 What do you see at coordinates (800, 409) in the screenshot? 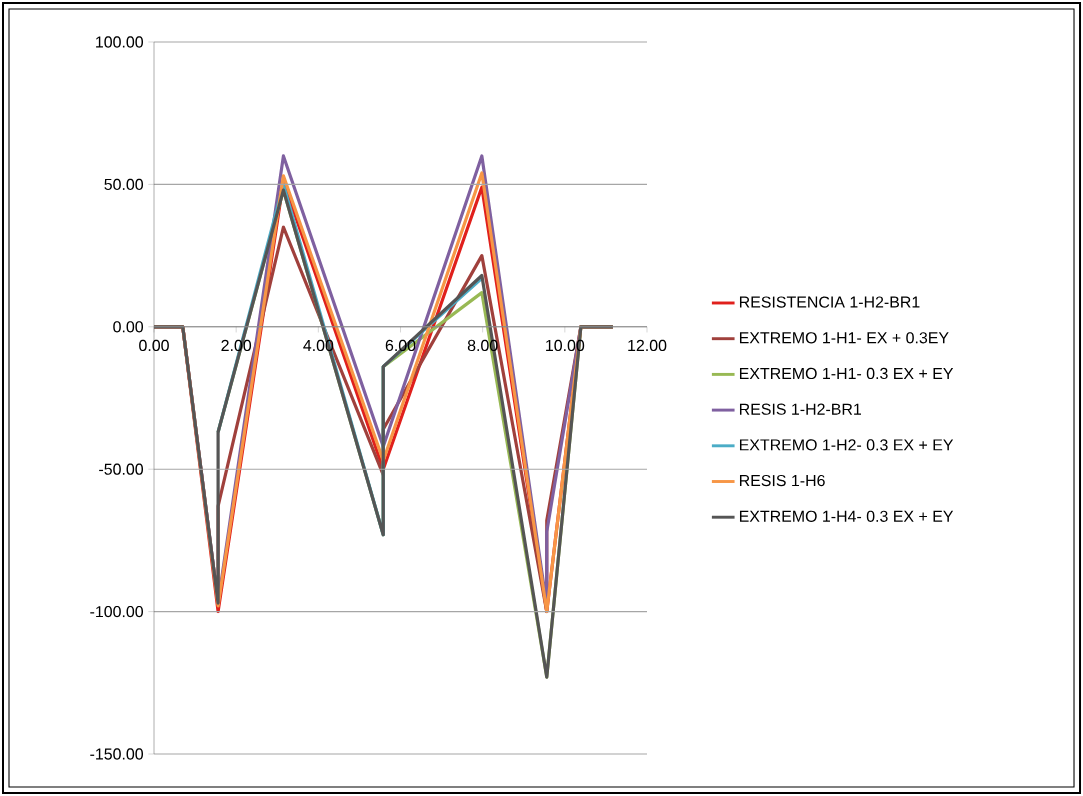
I see `legend-label: RESIS 1-H2-BR1` at bounding box center [800, 409].